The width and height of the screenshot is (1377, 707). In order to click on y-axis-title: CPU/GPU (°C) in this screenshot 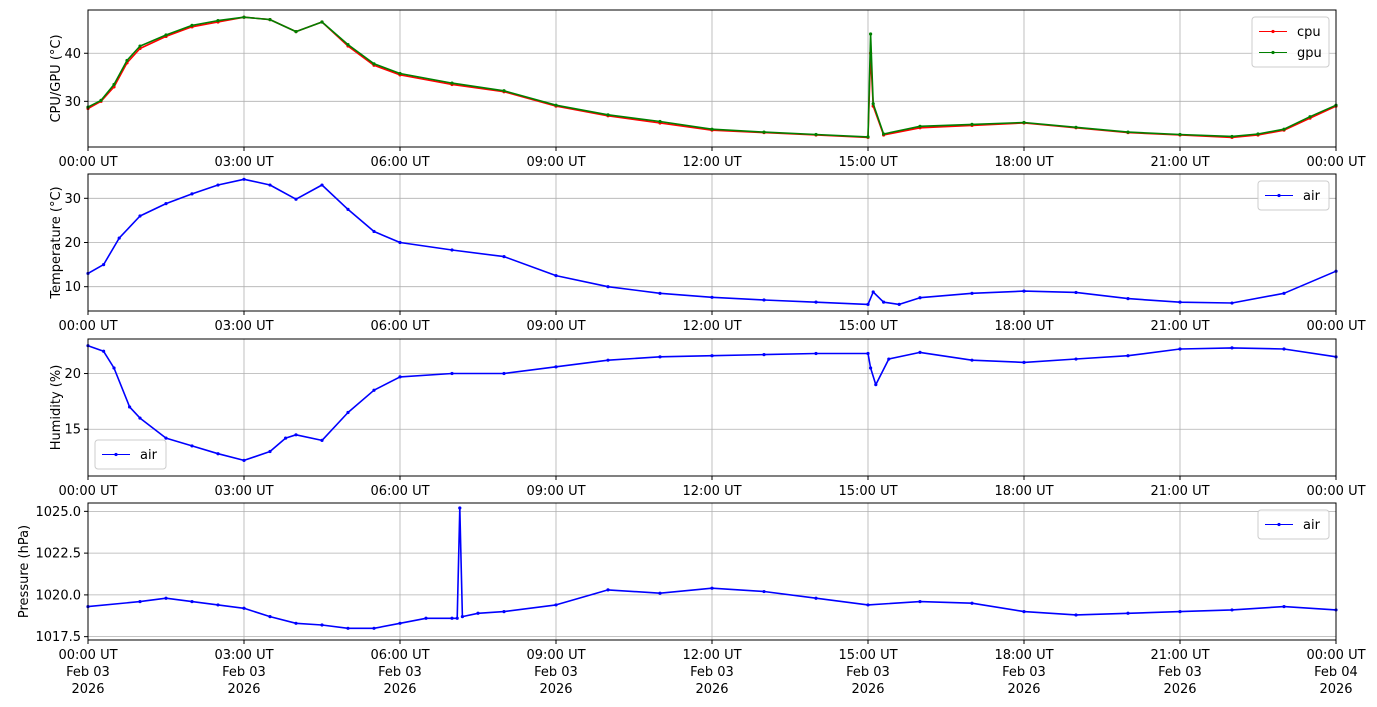, I will do `click(56, 78)`.